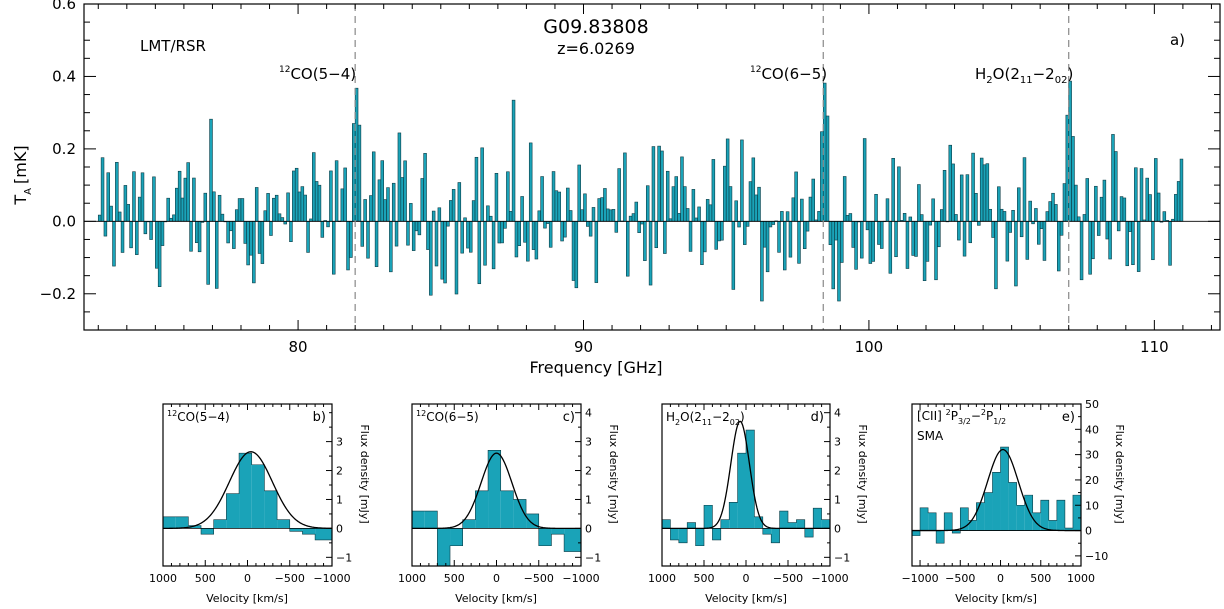 This screenshot has height=609, width=1224. Describe the element at coordinates (837, 413) in the screenshot. I see `y-tick-label: 4` at that location.